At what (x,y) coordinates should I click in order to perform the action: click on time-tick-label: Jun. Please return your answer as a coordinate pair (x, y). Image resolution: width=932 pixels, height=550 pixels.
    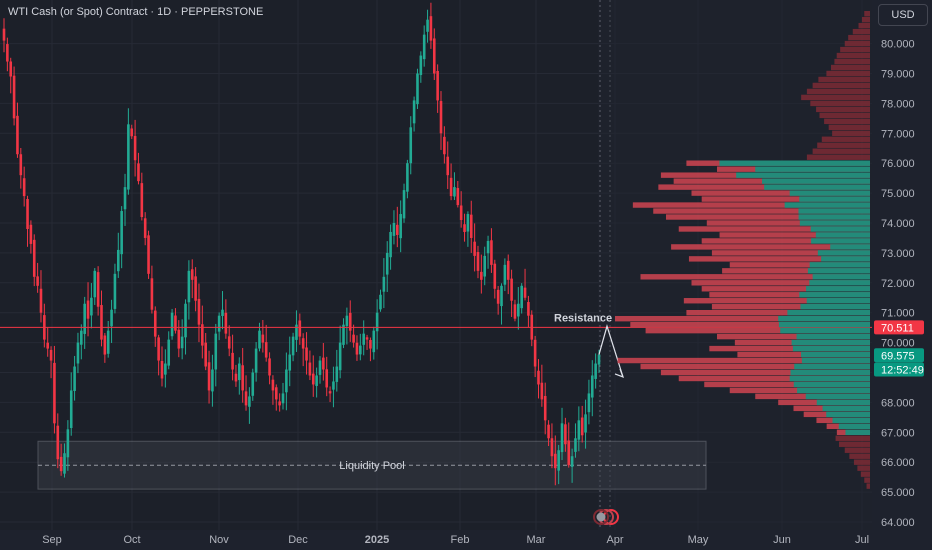
    Looking at the image, I should click on (782, 540).